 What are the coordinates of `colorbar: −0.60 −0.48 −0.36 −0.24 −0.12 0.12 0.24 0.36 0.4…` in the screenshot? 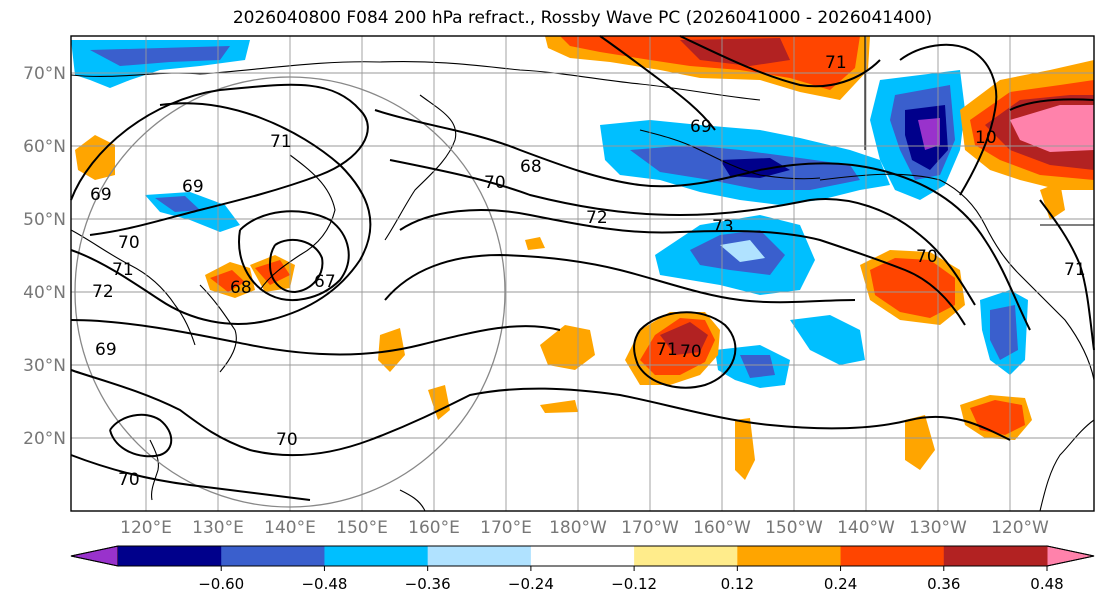 It's located at (582, 569).